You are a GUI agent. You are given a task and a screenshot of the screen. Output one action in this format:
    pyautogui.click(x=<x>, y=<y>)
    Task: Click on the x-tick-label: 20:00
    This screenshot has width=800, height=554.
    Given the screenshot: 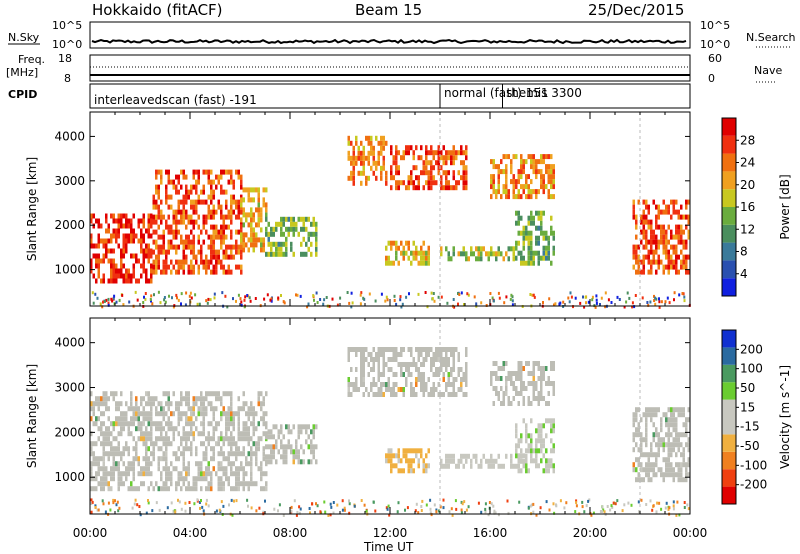 What is the action you would take?
    pyautogui.click(x=590, y=533)
    